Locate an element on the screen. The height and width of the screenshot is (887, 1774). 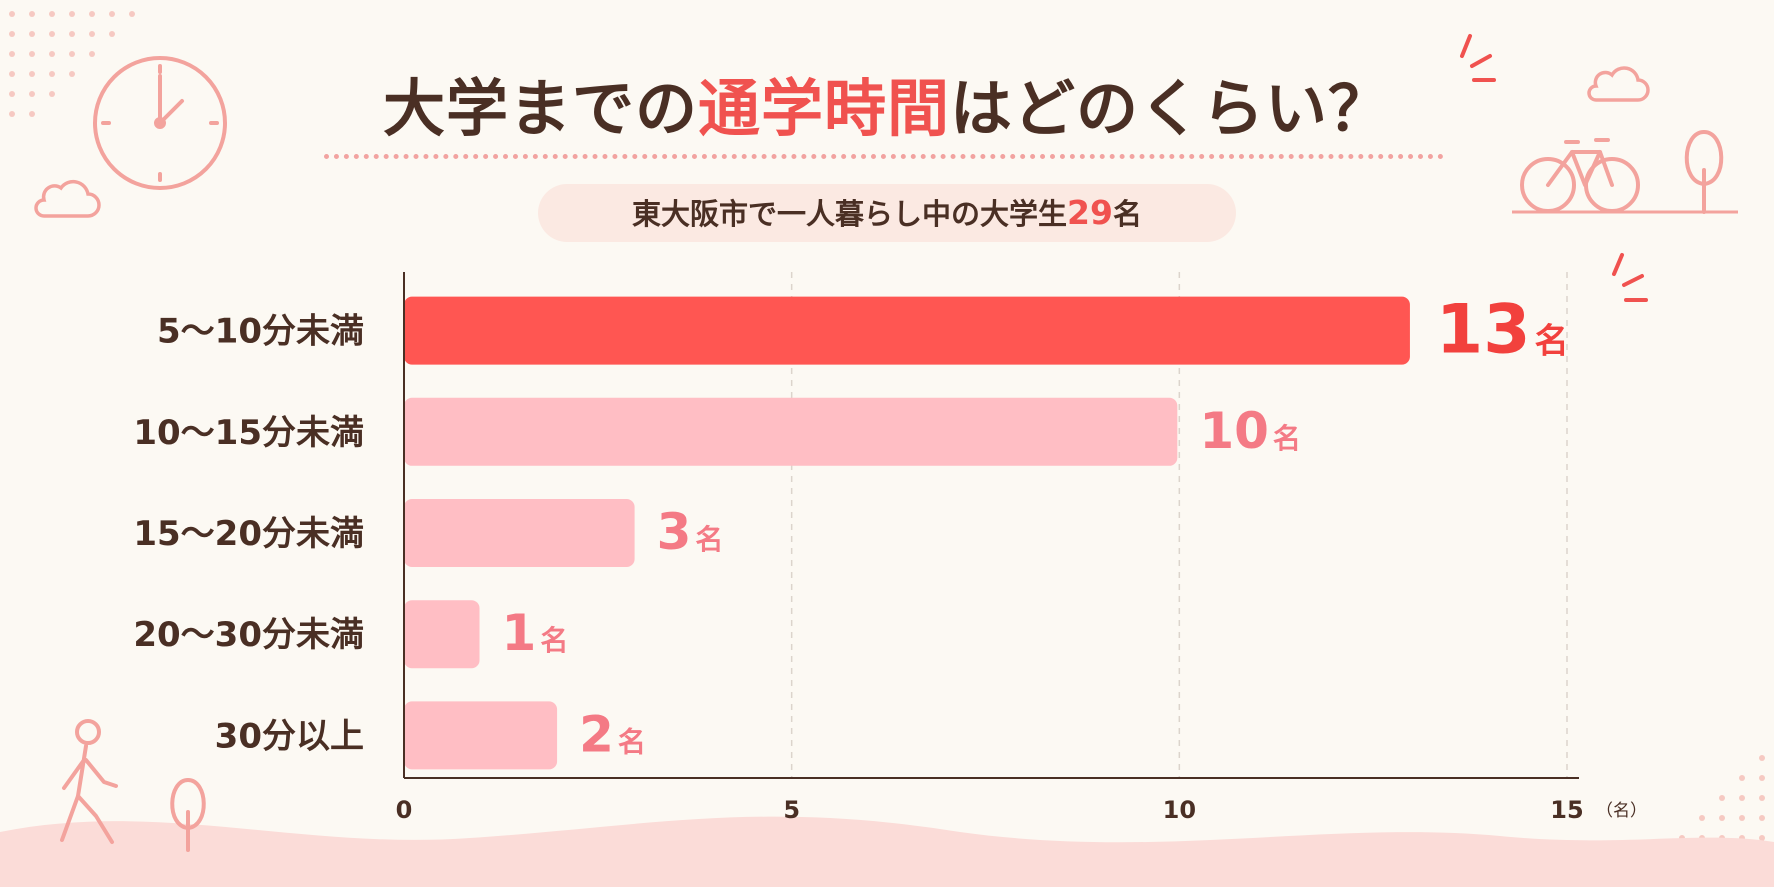
category-label: 10〜15分未満 is located at coordinates (248, 433).